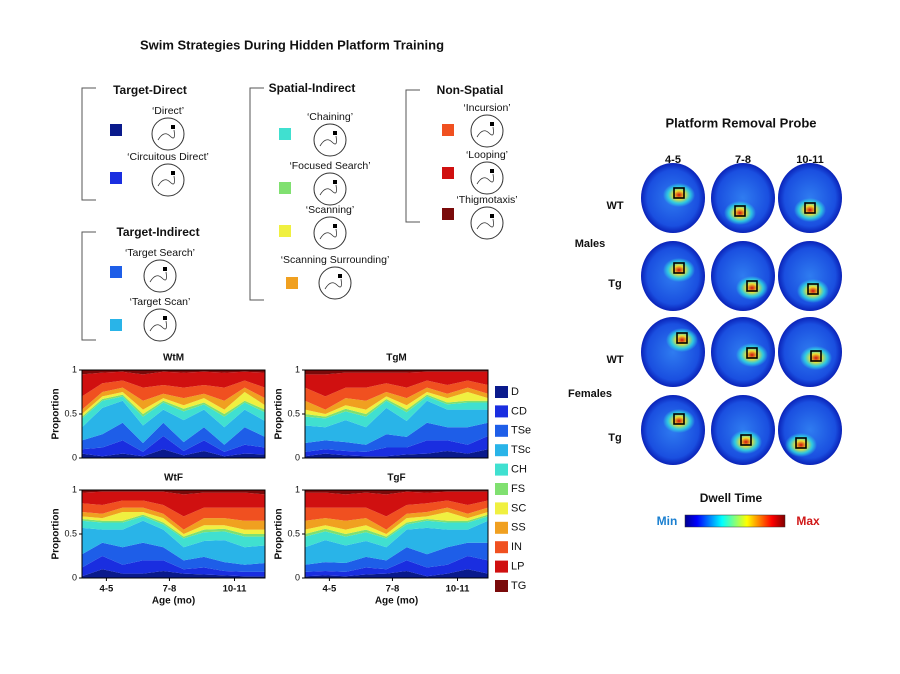  I want to click on legend-label: FS, so click(518, 489).